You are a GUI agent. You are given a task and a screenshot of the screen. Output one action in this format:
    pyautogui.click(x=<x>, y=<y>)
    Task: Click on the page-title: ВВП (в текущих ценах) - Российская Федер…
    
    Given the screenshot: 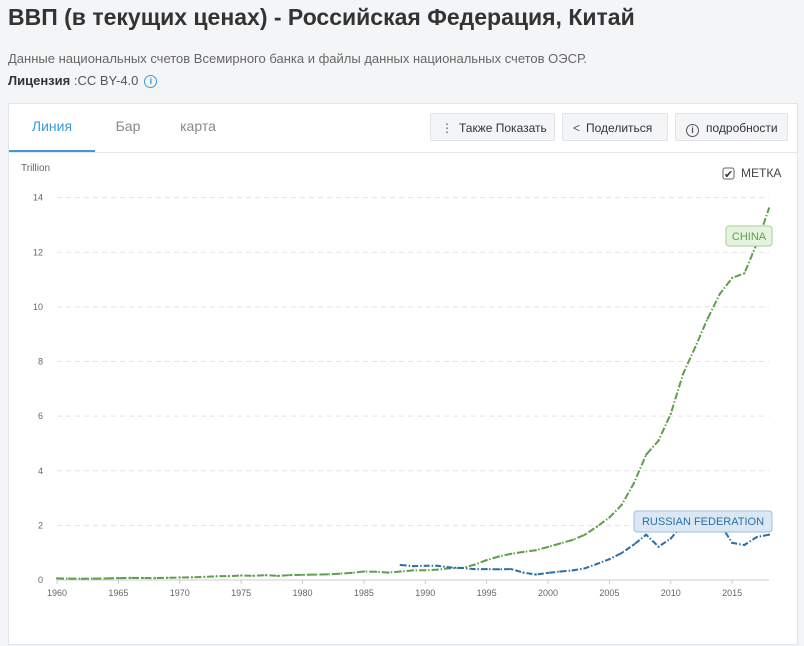 What is the action you would take?
    pyautogui.click(x=321, y=17)
    